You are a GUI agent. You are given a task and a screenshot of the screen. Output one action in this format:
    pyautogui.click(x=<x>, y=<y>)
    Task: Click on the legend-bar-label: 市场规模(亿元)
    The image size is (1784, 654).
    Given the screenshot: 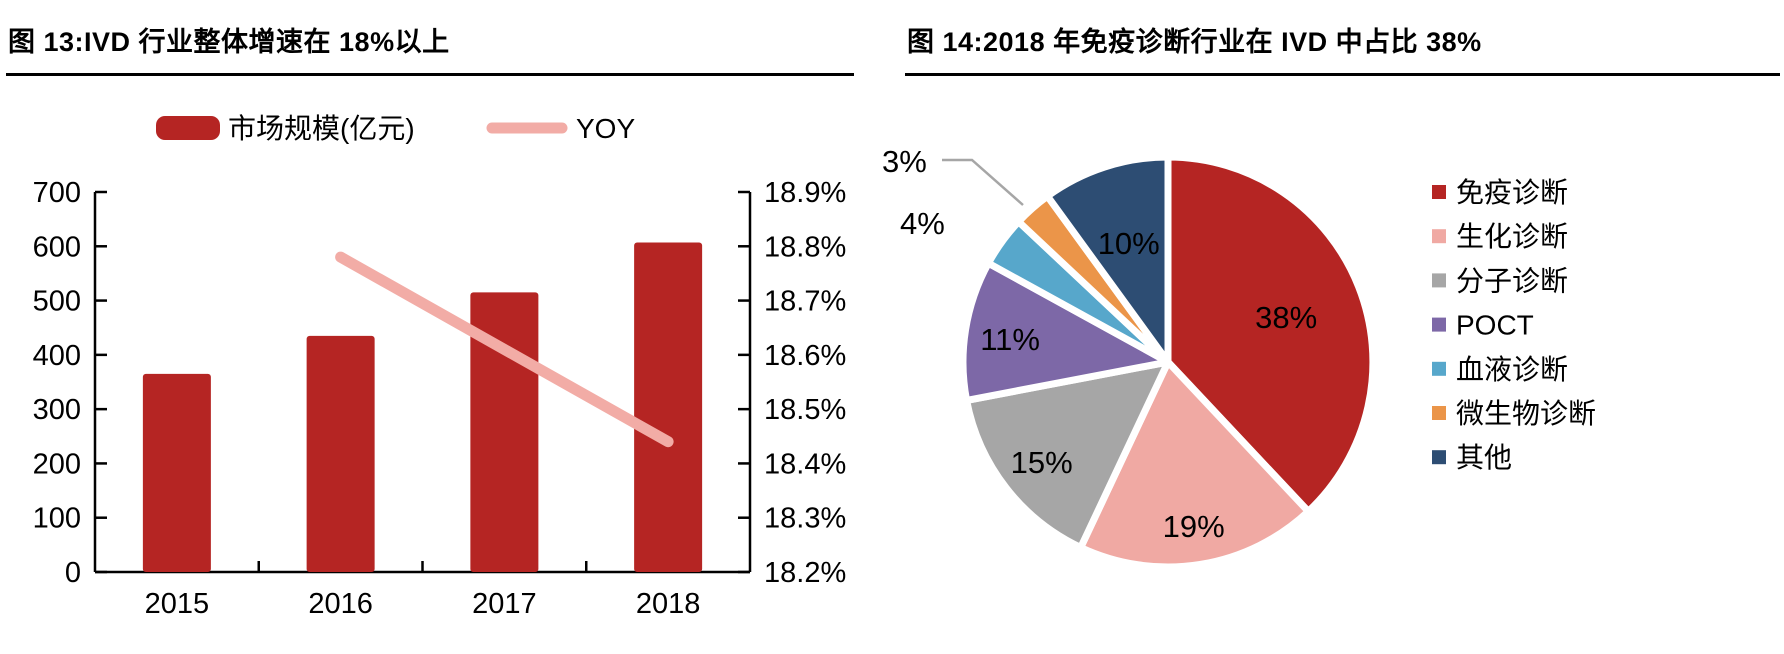 What is the action you would take?
    pyautogui.click(x=321, y=128)
    